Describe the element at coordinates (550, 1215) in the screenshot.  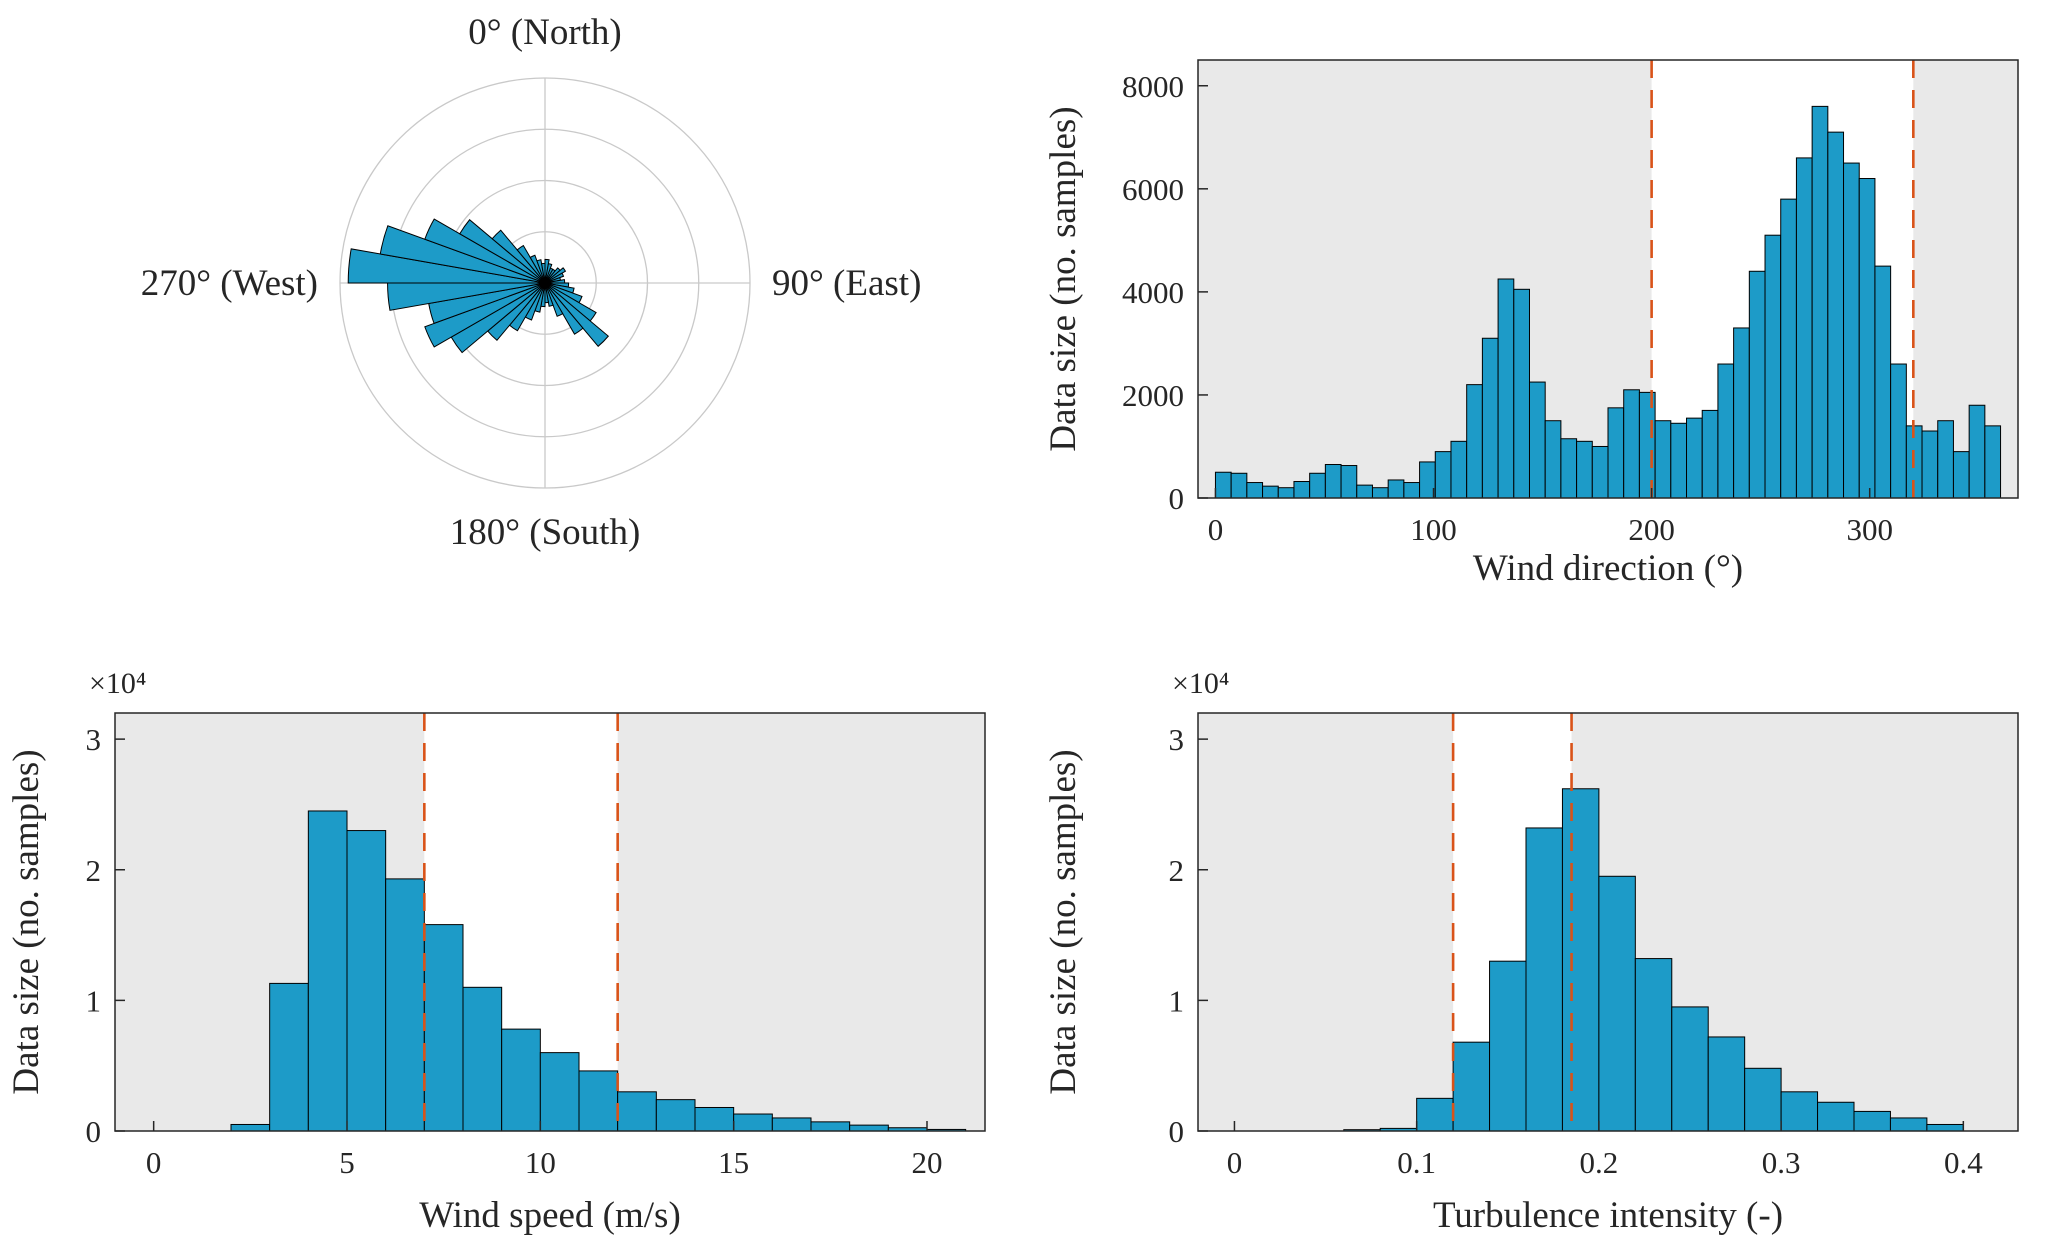
I see `x-axis-label: Wind speed (m/s)` at that location.